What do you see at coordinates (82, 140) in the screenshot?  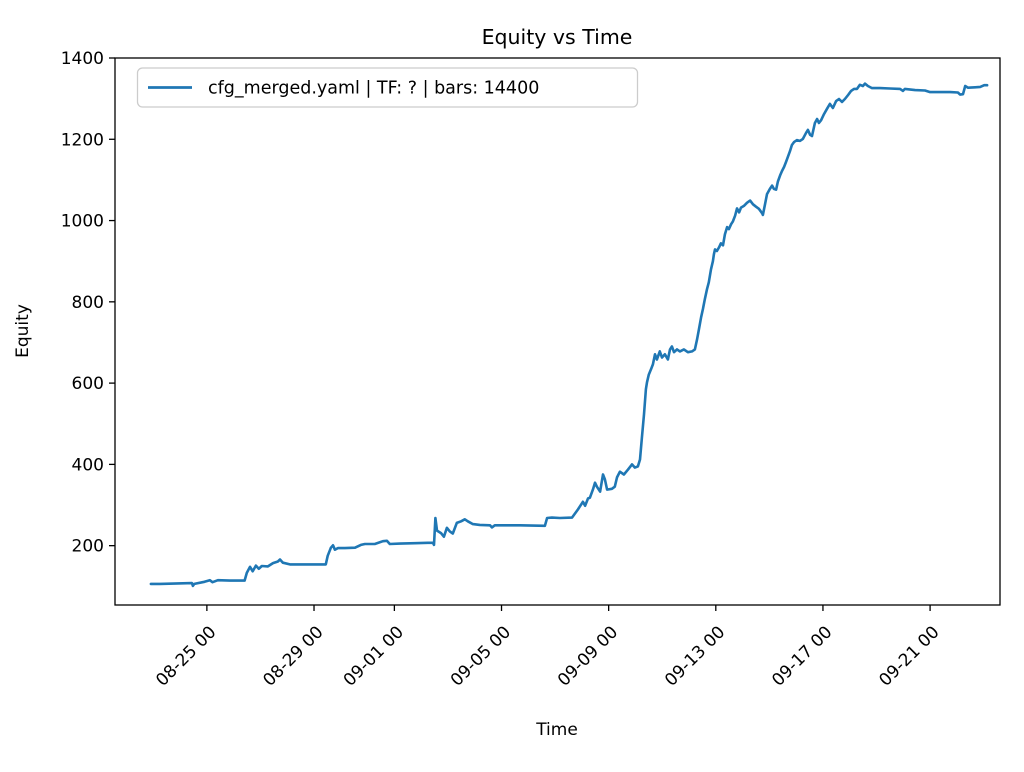 I see `y-tick-label: 1200` at bounding box center [82, 140].